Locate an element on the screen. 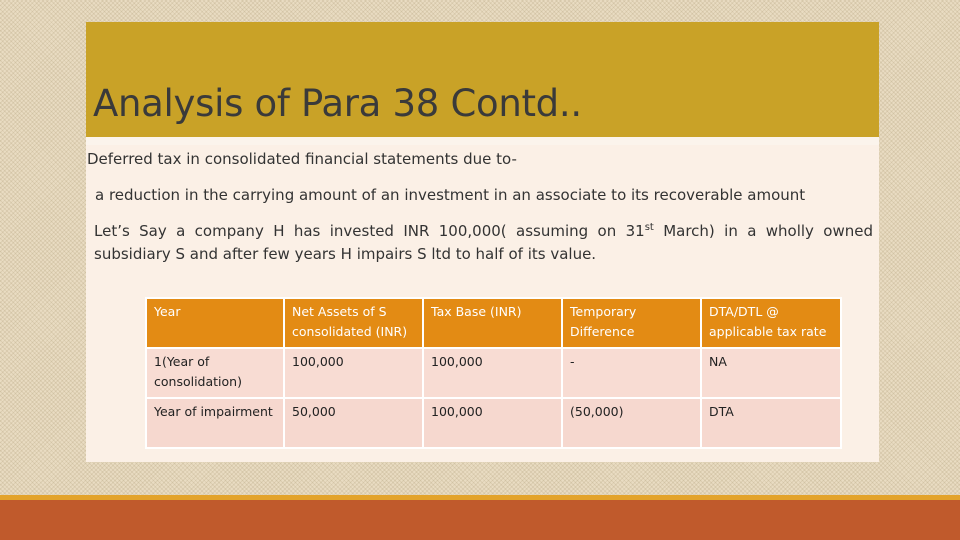 Image resolution: width=960 pixels, height=540 pixels. table-cell: 50,000 is located at coordinates (353, 423).